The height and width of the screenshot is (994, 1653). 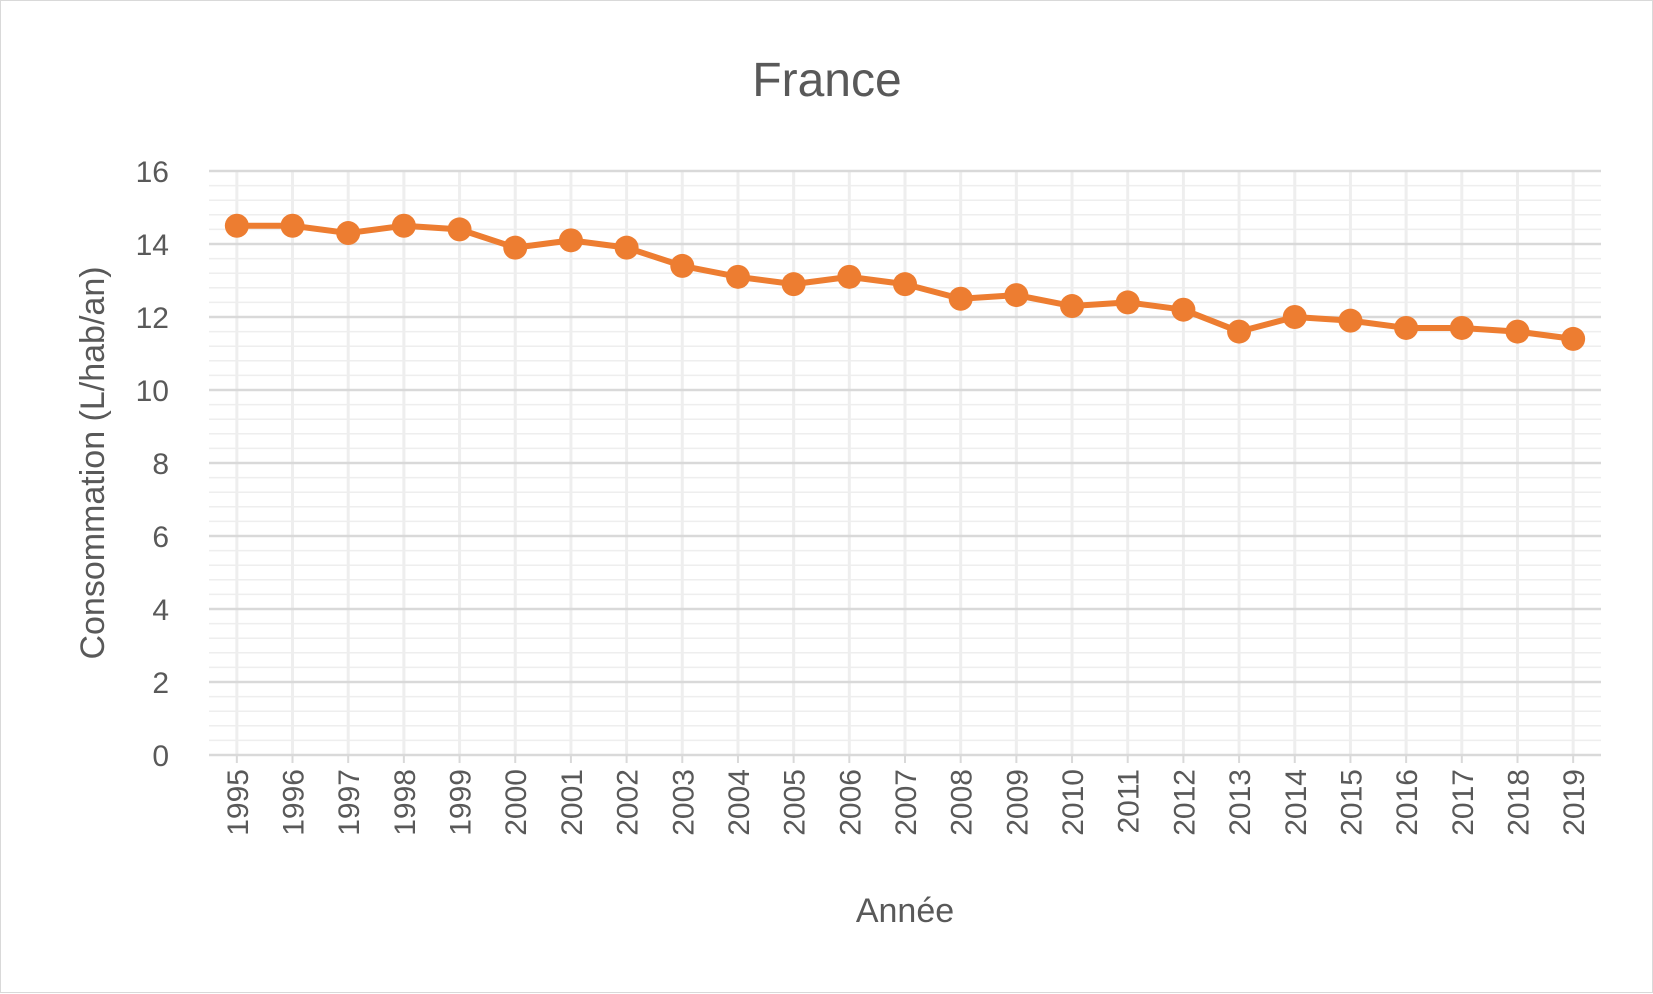 I want to click on x-tick-label: 2002, so click(x=628, y=802).